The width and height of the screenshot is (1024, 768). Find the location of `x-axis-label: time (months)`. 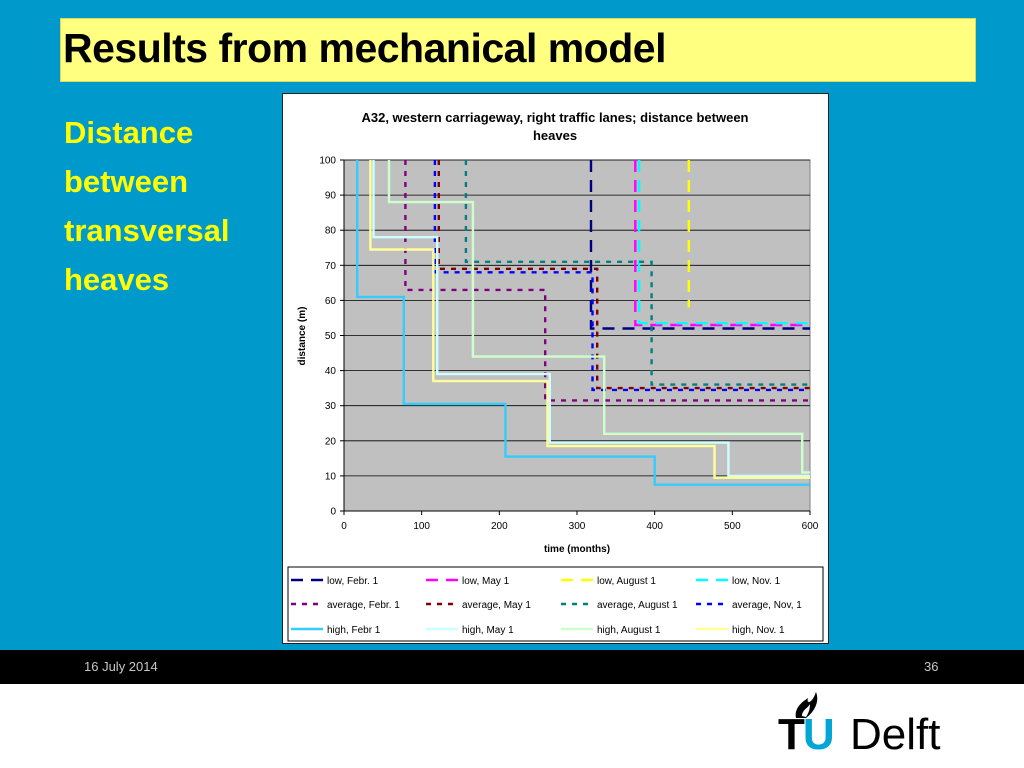

x-axis-label: time (months) is located at coordinates (577, 549).